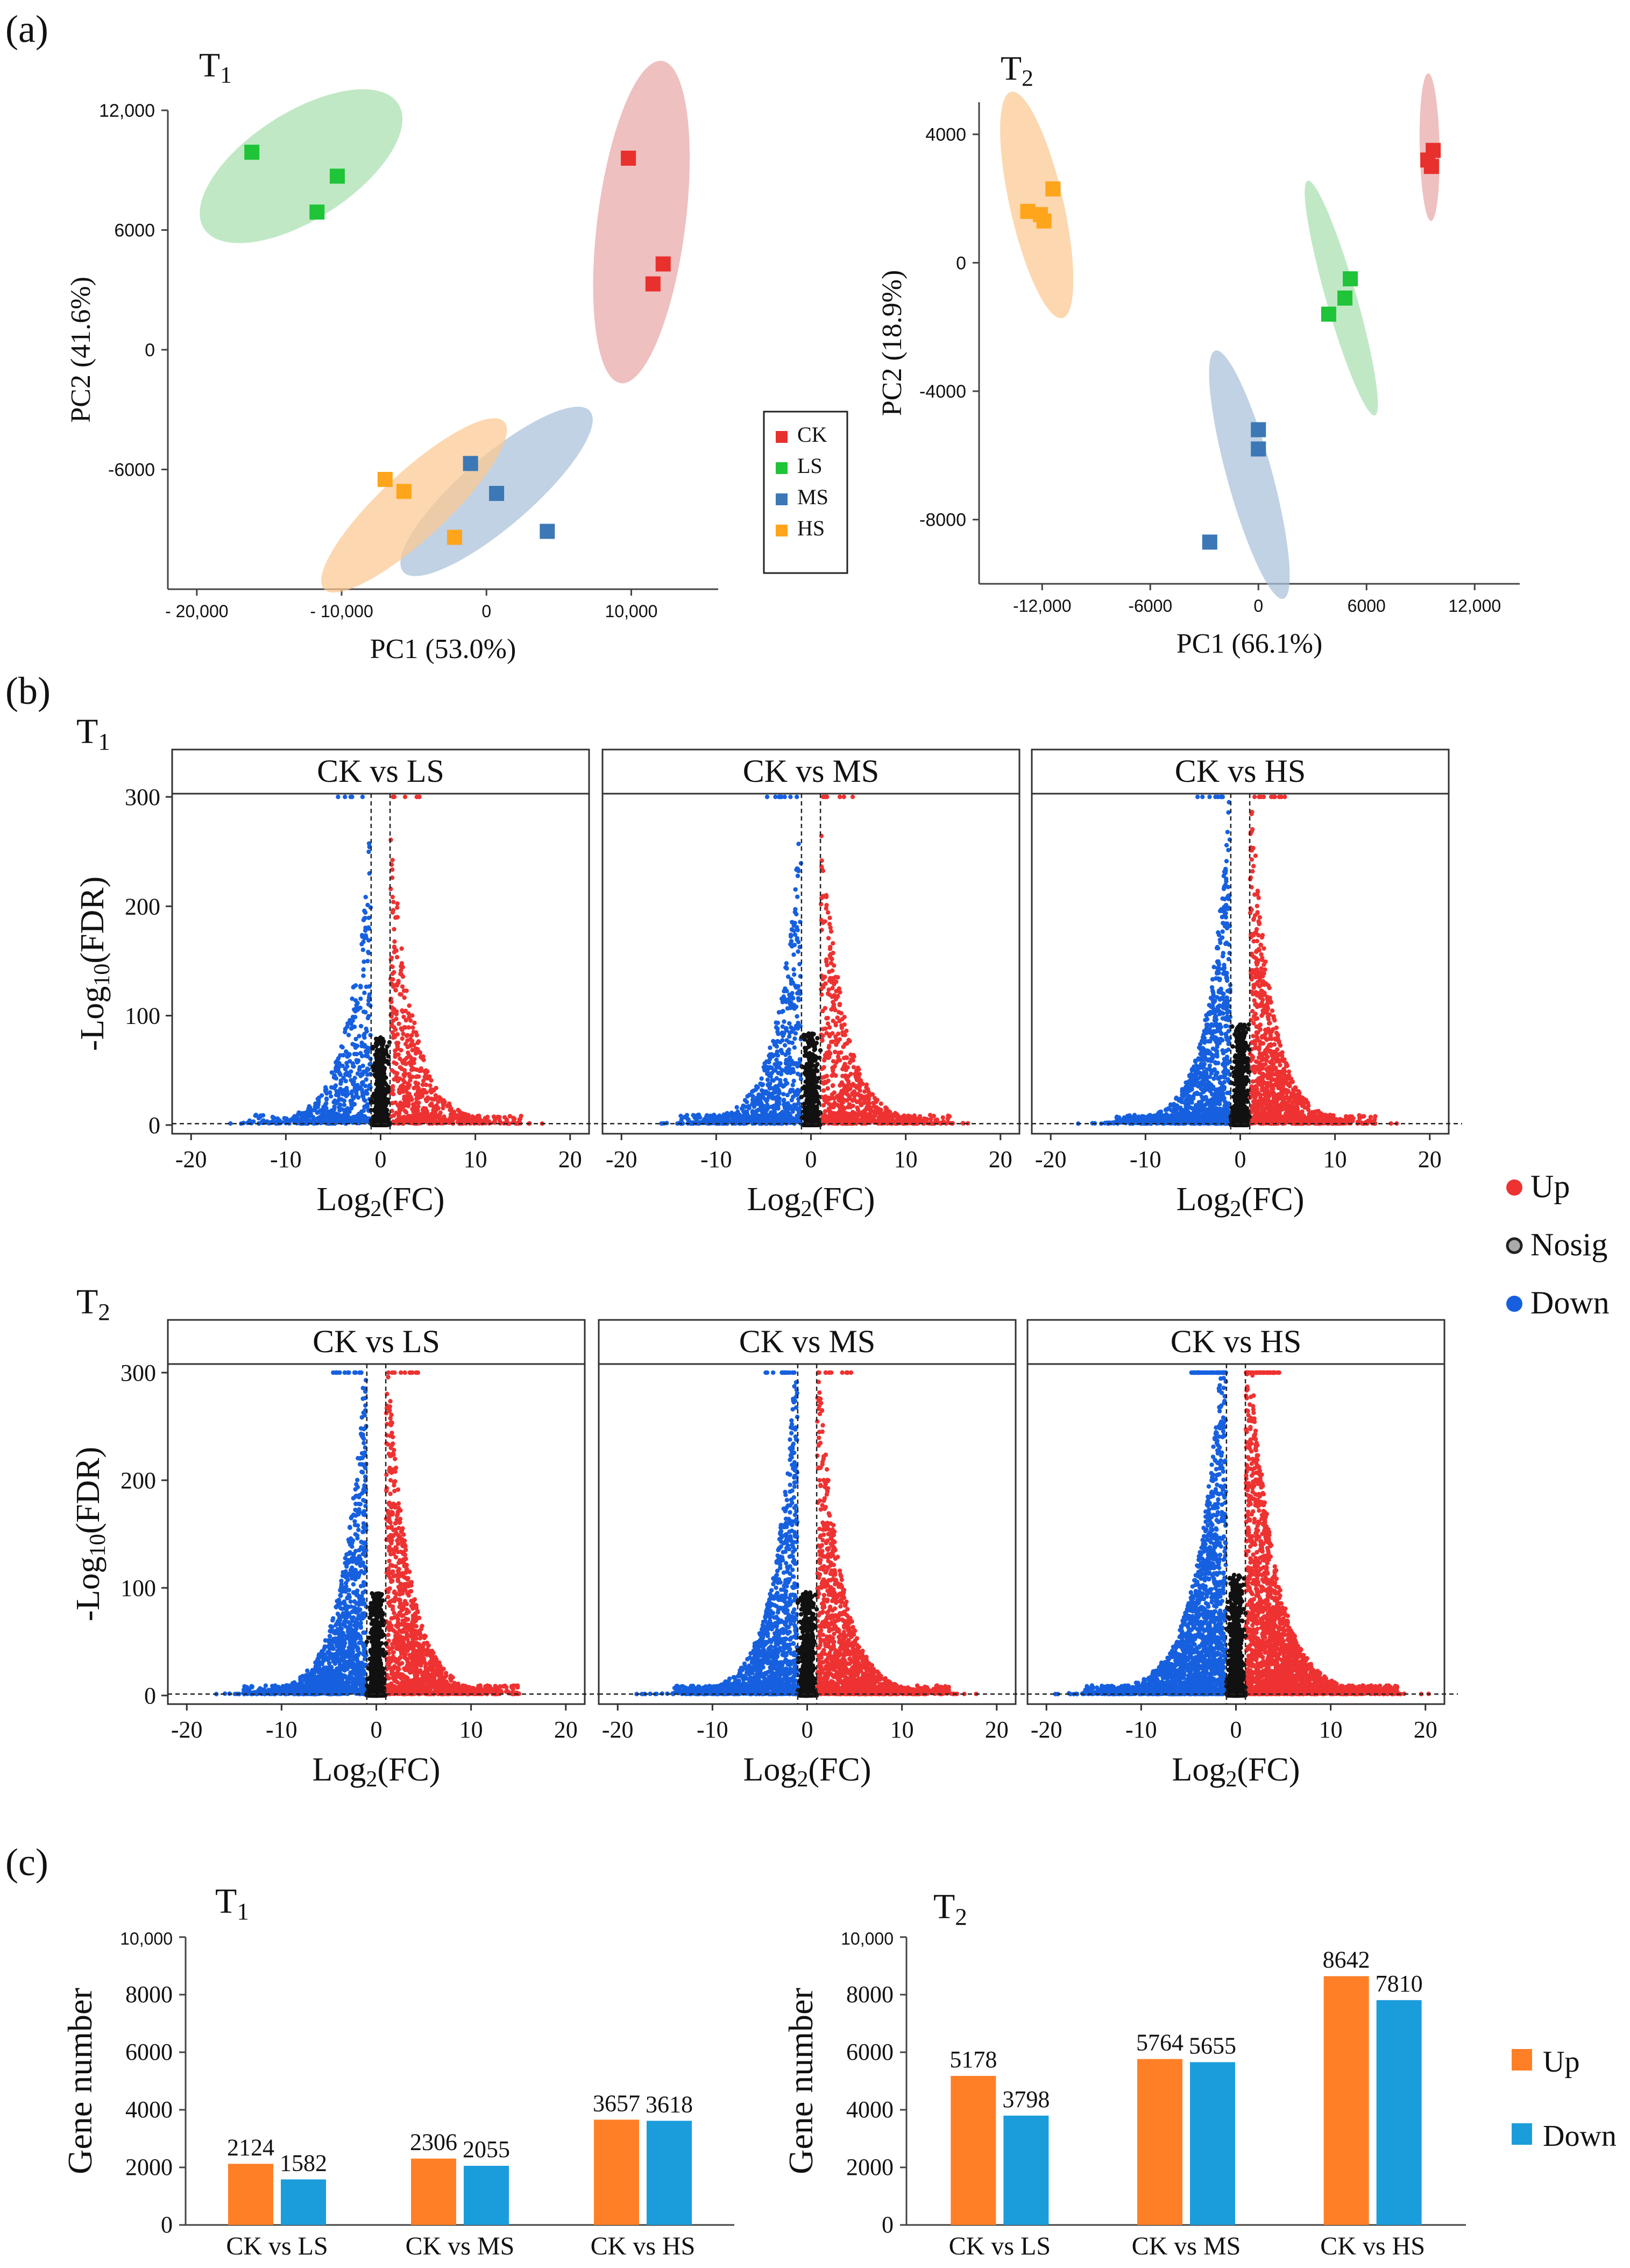  What do you see at coordinates (131, 470) in the screenshot?
I see `y-tick-label: -6000` at bounding box center [131, 470].